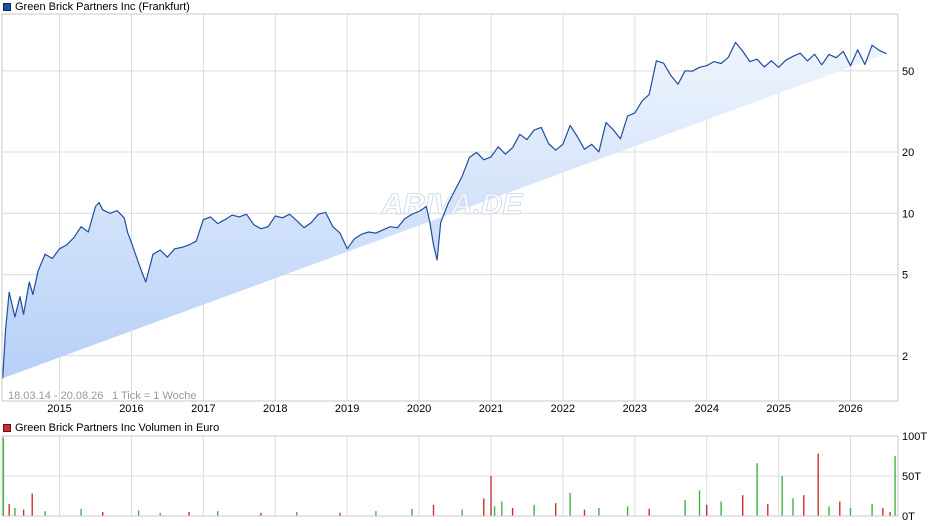 This screenshot has width=940, height=526. I want to click on volume-plot-frame, so click(450, 476).